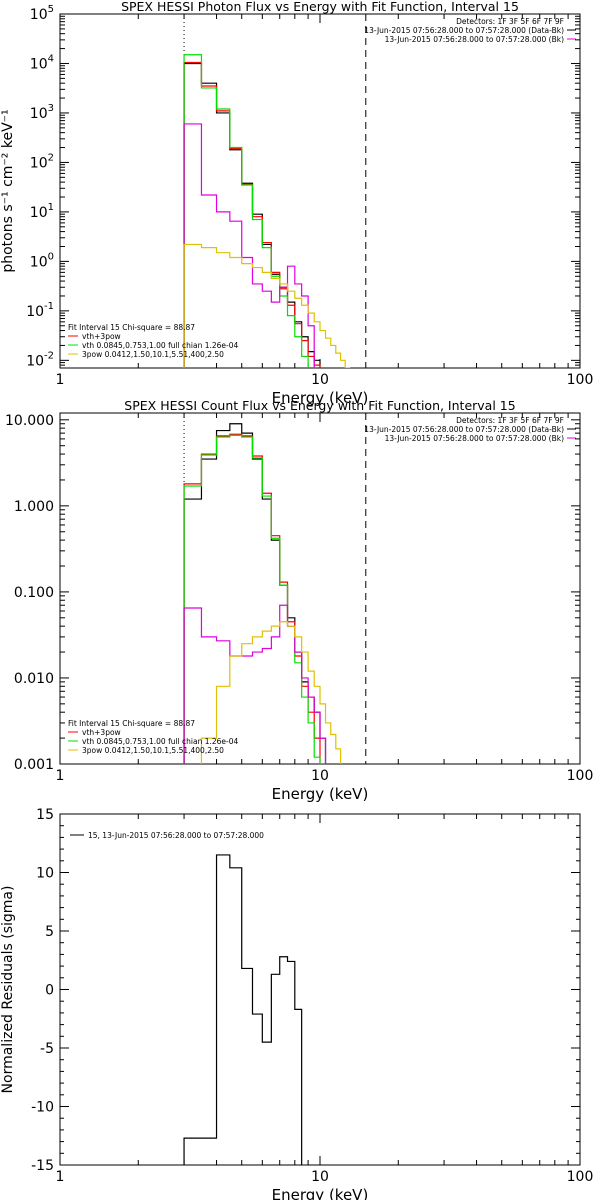  What do you see at coordinates (510, 420) in the screenshot?
I see `count-flux-legend-text: Detectors: 1F 3F 5F 6F 7F 9F` at bounding box center [510, 420].